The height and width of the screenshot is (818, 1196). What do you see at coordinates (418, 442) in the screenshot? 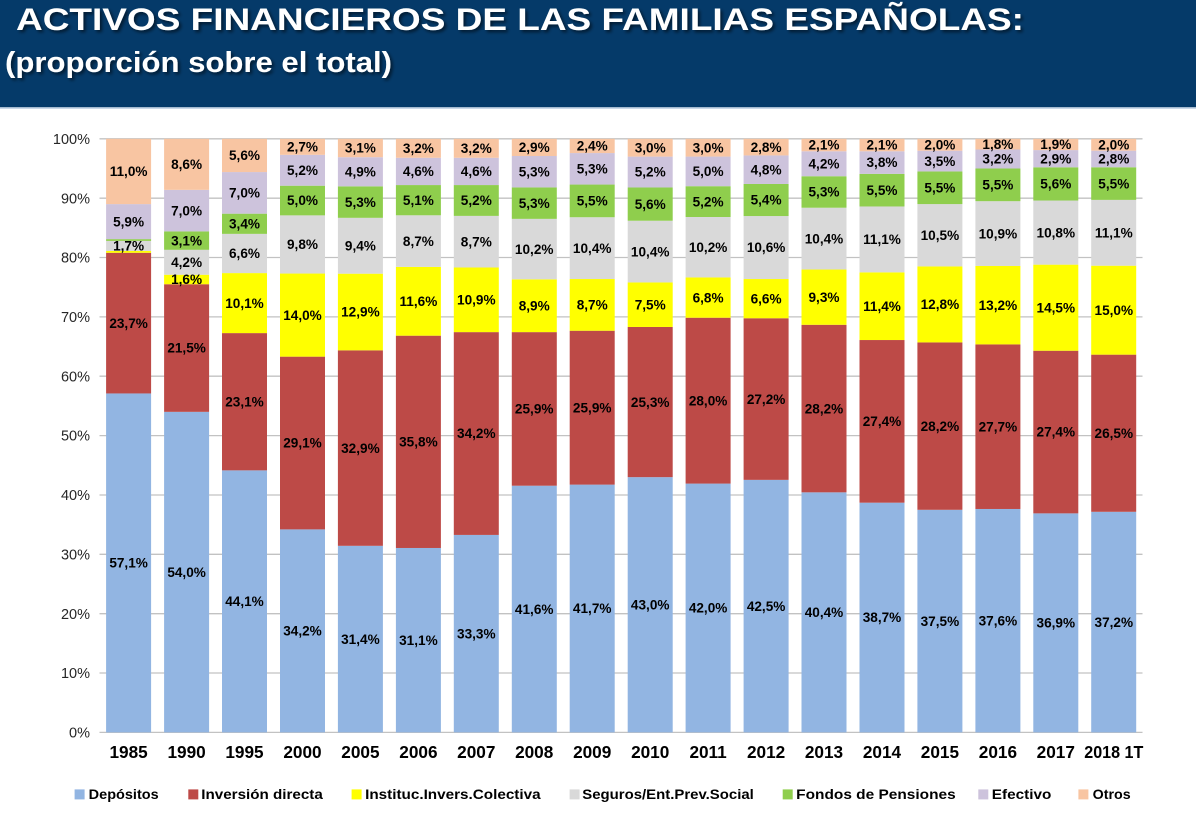
I see `svg-text: 35,8%` at bounding box center [418, 442].